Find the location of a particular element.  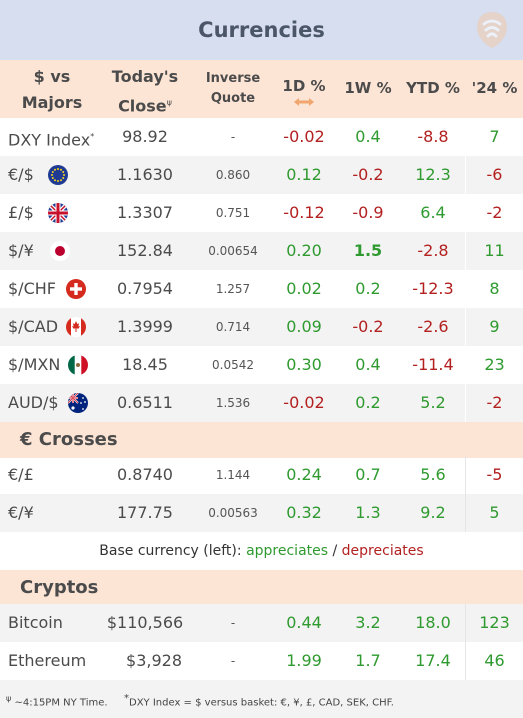

pair-name: €/£ is located at coordinates (21, 474).